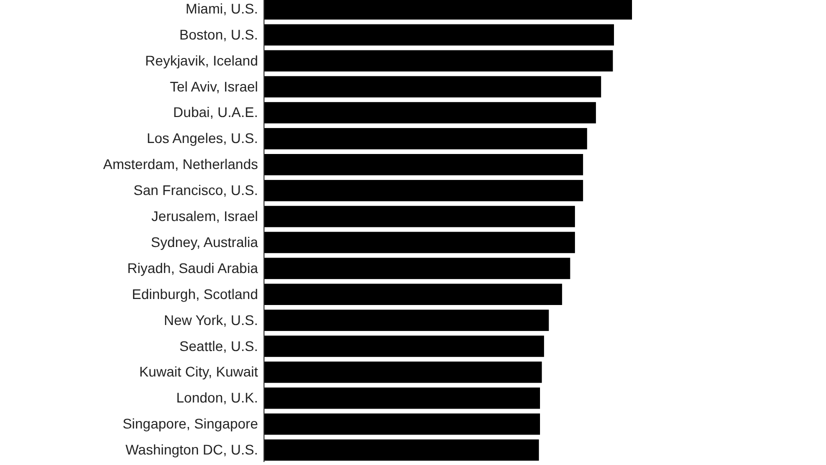  I want to click on y-tick-label: Miami, U.S., so click(222, 8).